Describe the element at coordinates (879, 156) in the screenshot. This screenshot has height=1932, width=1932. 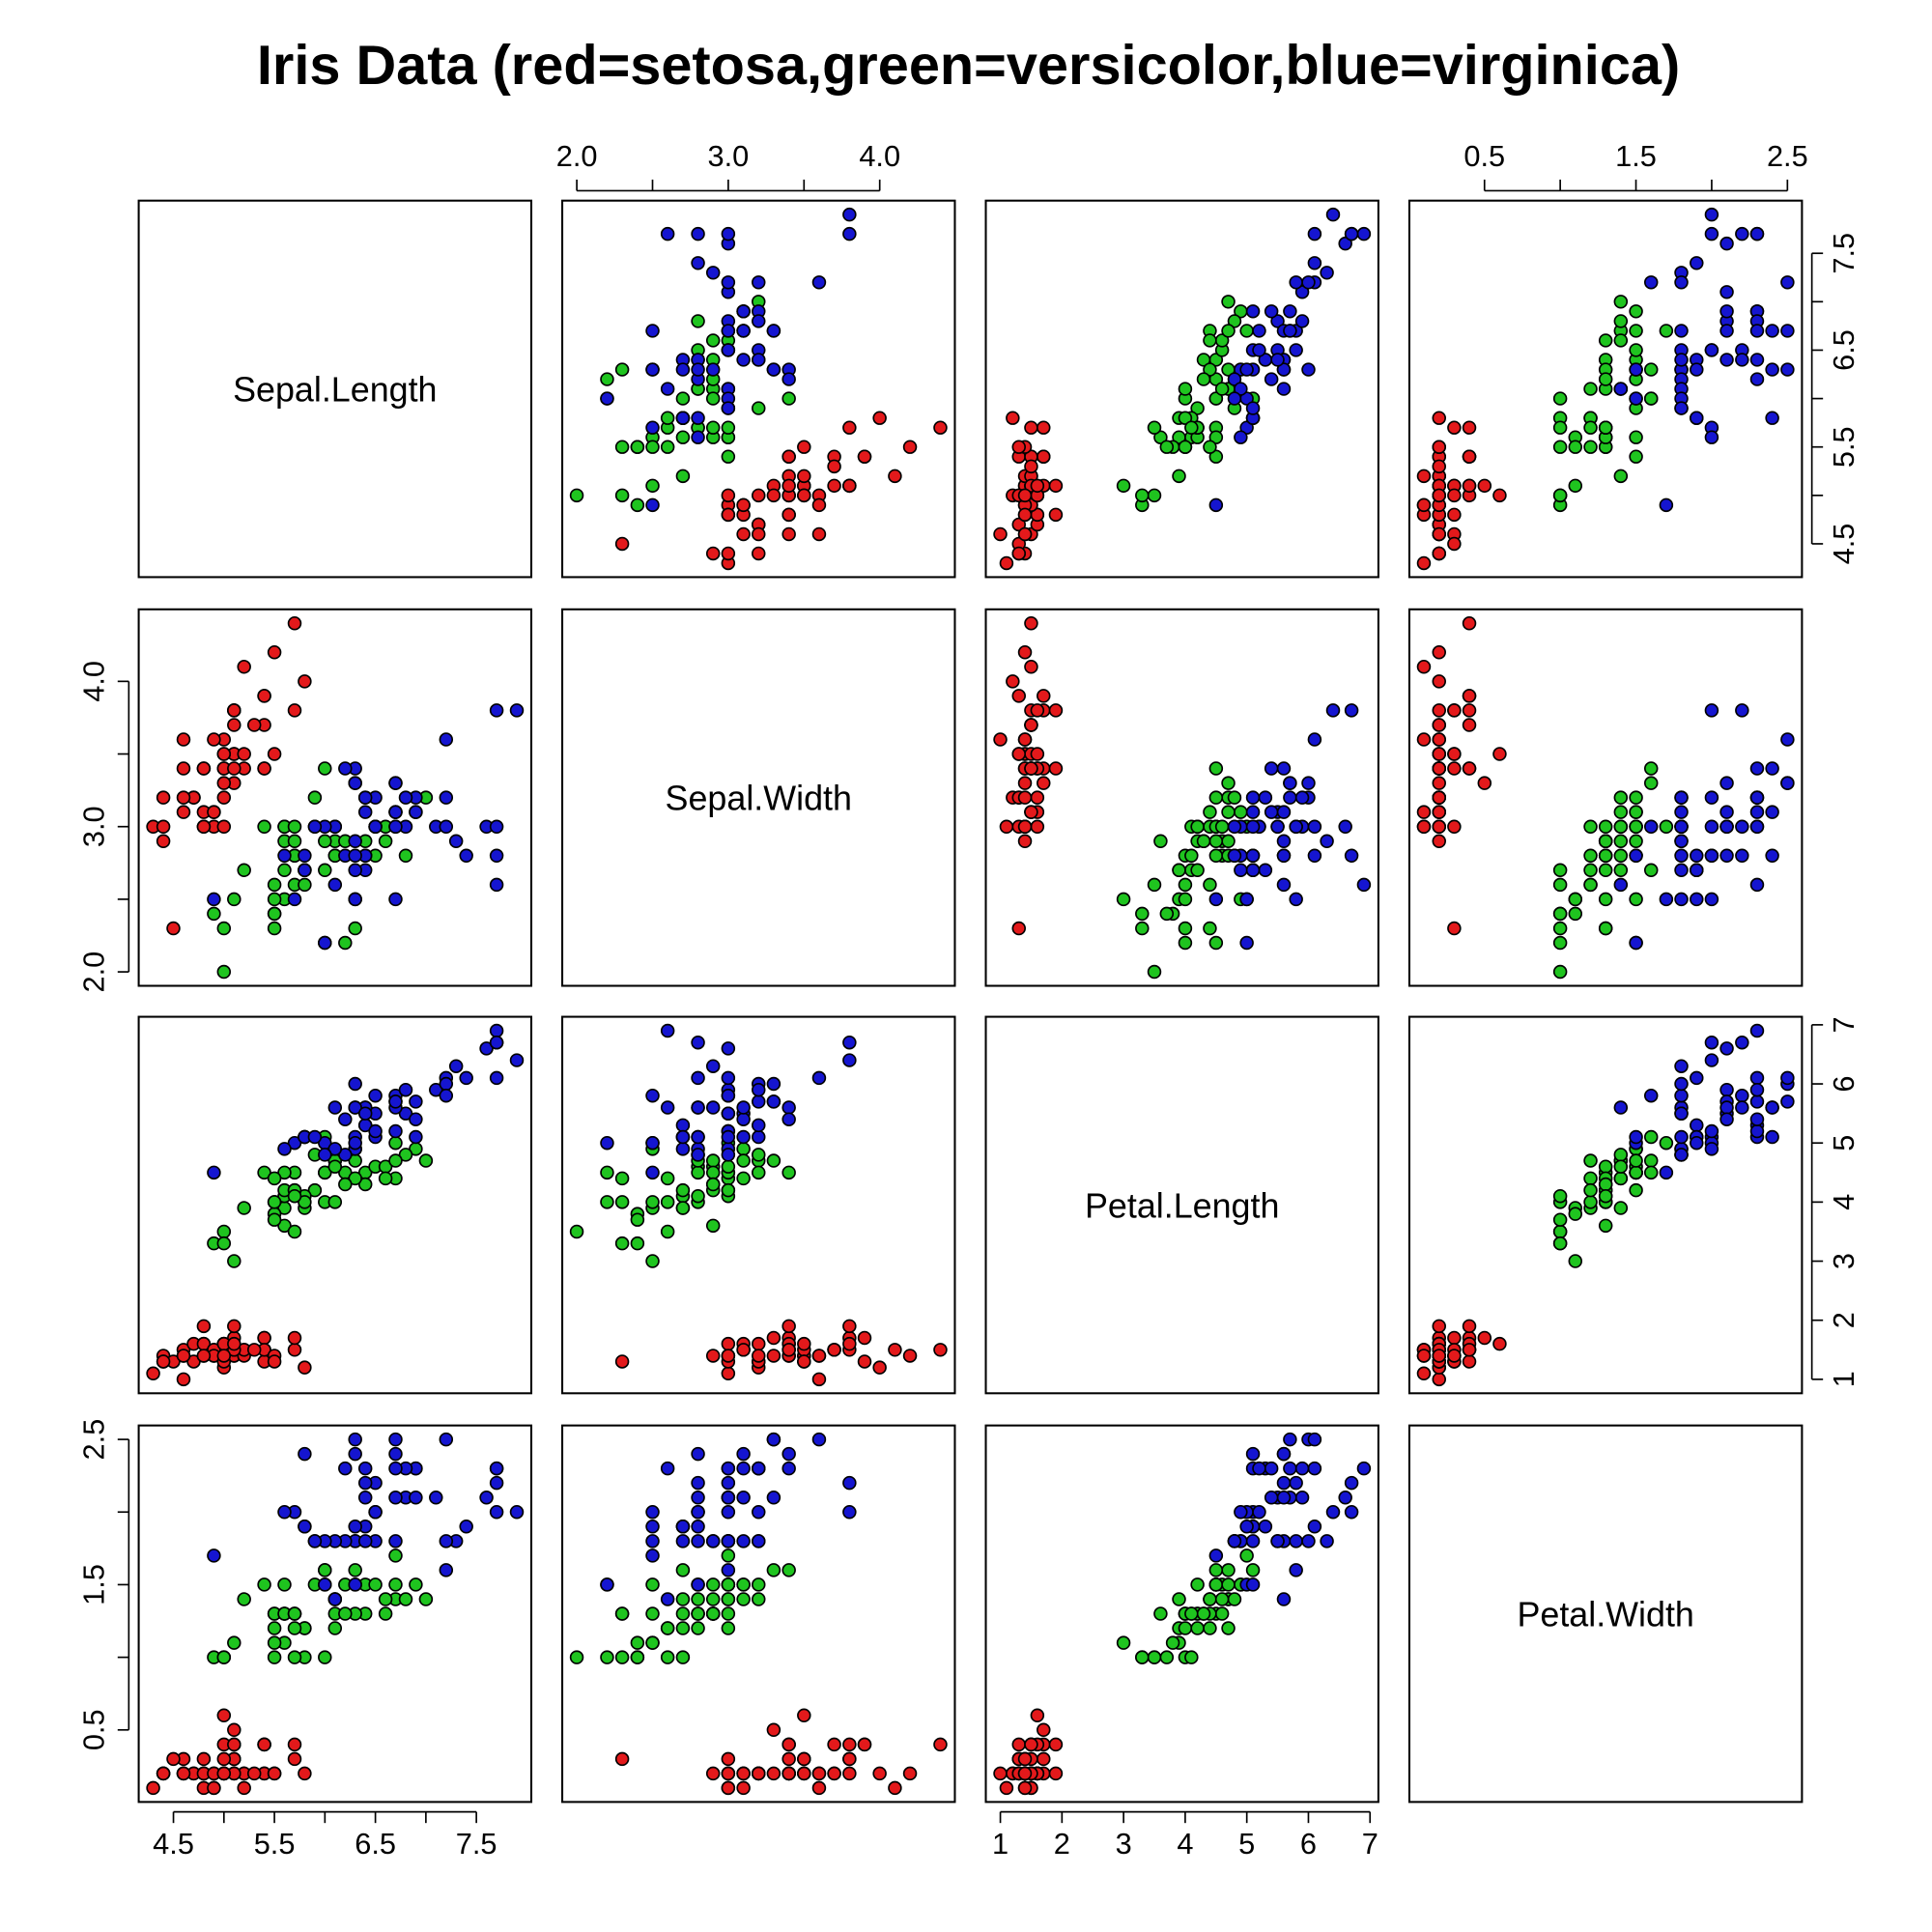
I see `tick-label: 4.0` at that location.